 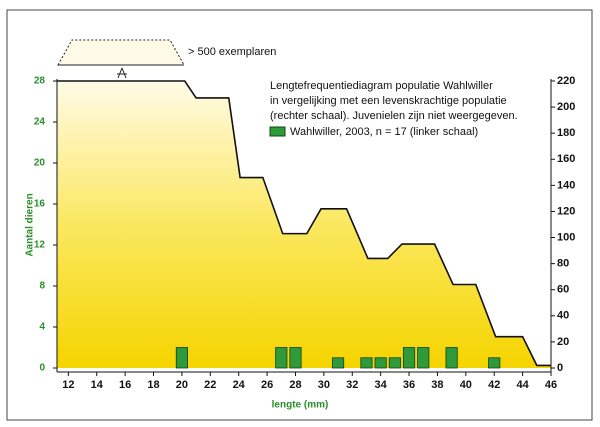 What do you see at coordinates (466, 385) in the screenshot?
I see `x-tick-label: 40` at bounding box center [466, 385].